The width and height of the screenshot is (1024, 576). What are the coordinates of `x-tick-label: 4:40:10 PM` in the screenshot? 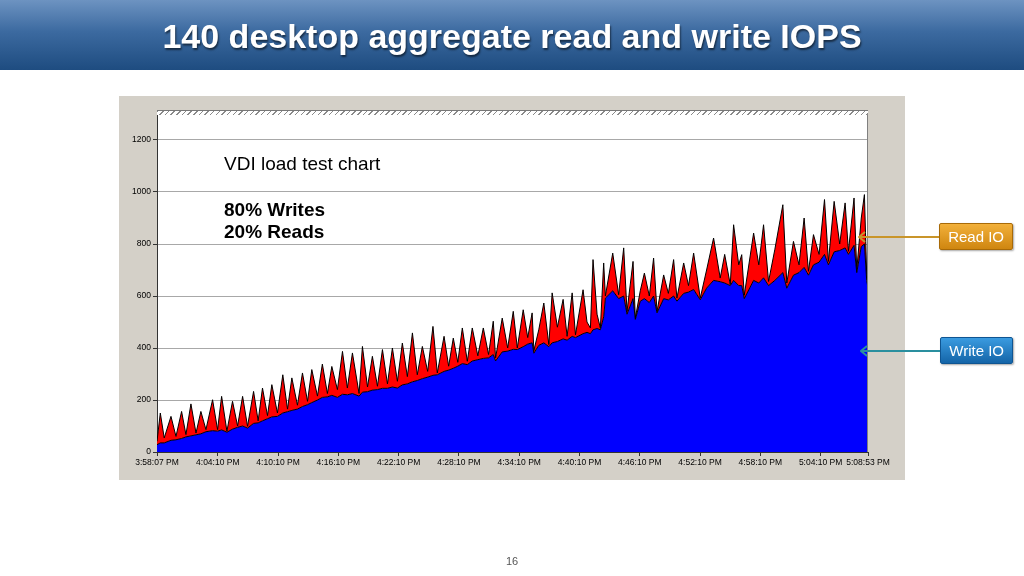 It's located at (579, 462).